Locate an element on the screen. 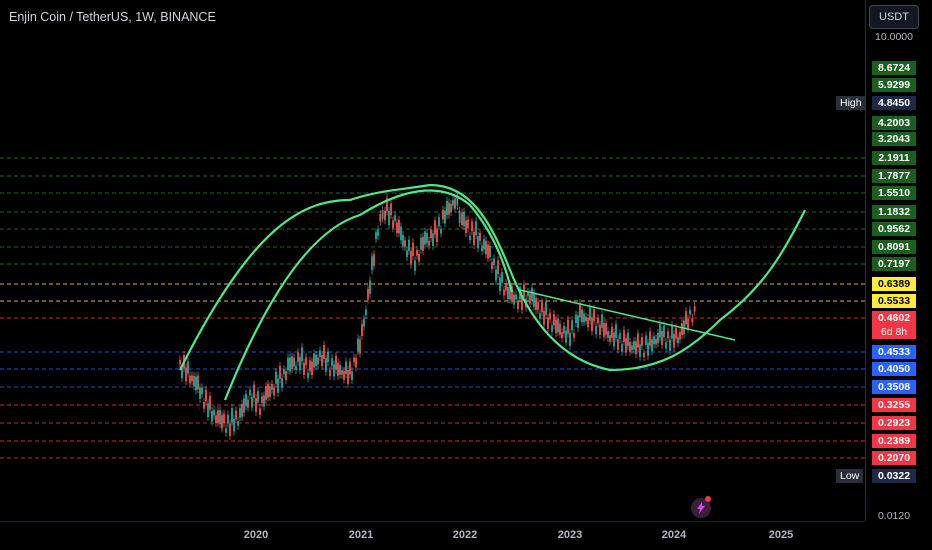  price-tag: 1.1832 is located at coordinates (894, 212).